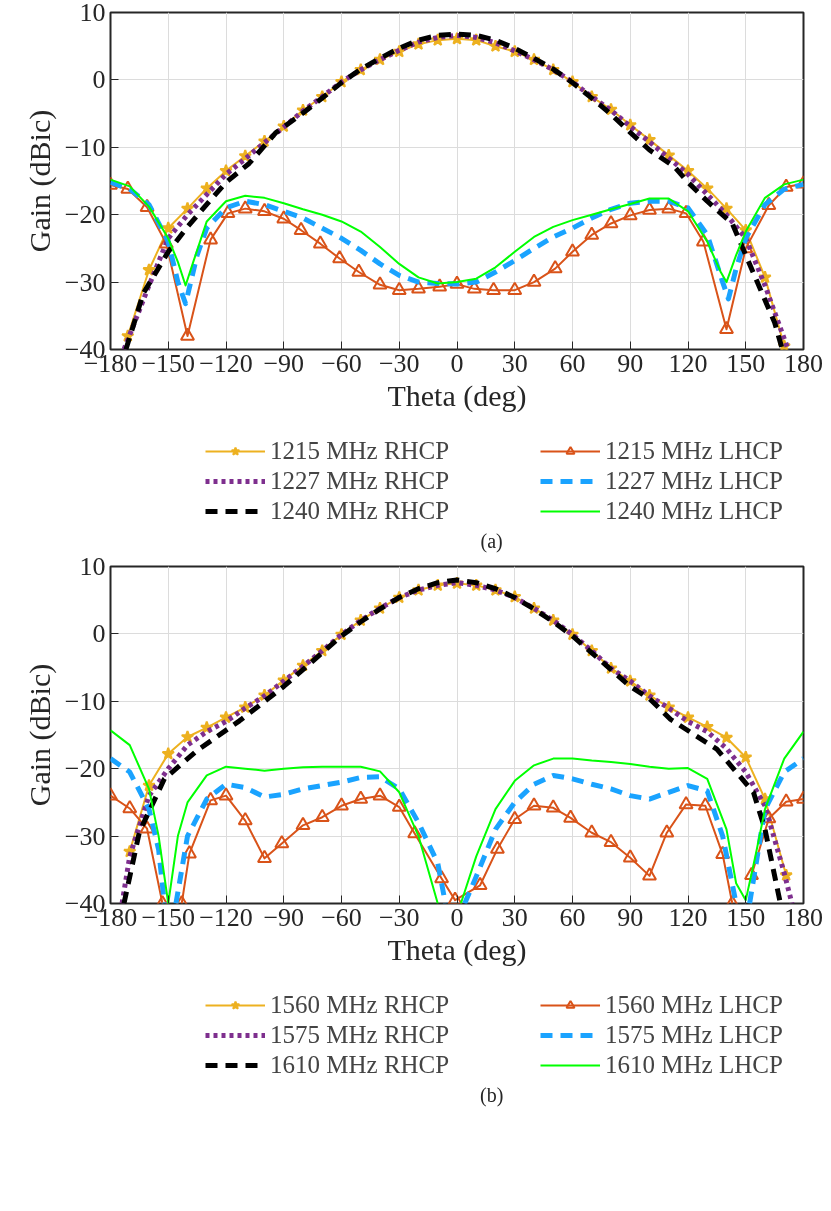 The height and width of the screenshot is (1211, 831). What do you see at coordinates (360, 511) in the screenshot?
I see `legend-label: 1240 MHz RHCP` at bounding box center [360, 511].